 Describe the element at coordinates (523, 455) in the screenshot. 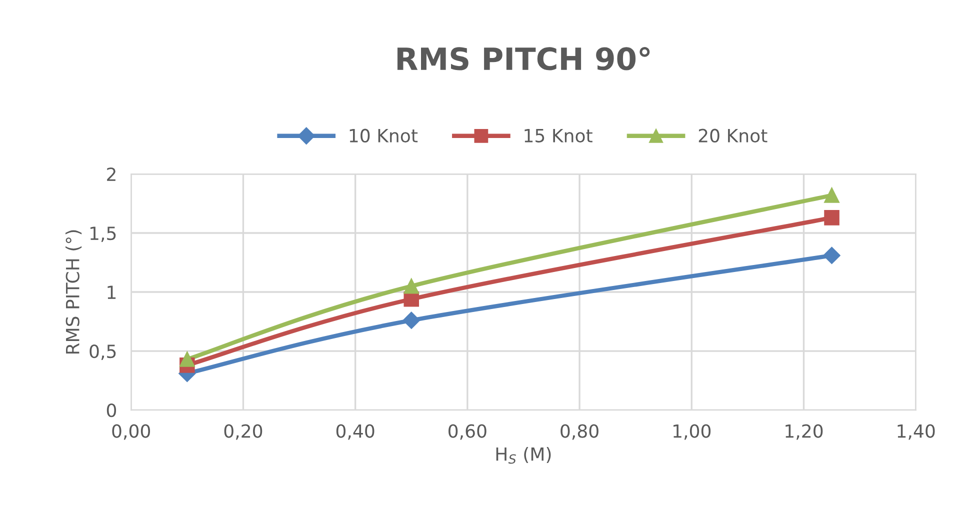

I see `x-axis-title: H$_{S}$ (M)` at that location.